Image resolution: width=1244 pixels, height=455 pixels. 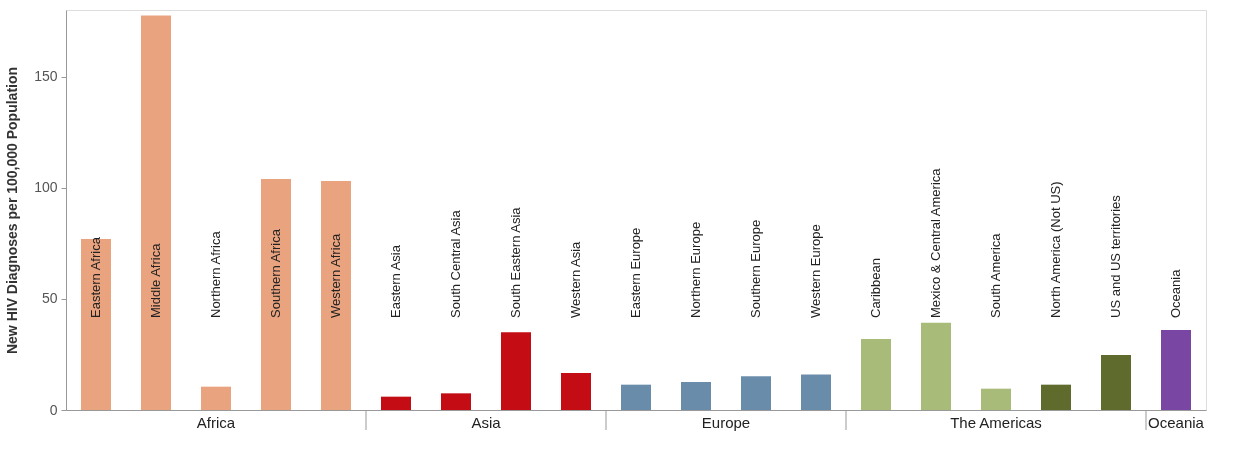 I want to click on x-tick-label: US and US territories, so click(x=1115, y=256).